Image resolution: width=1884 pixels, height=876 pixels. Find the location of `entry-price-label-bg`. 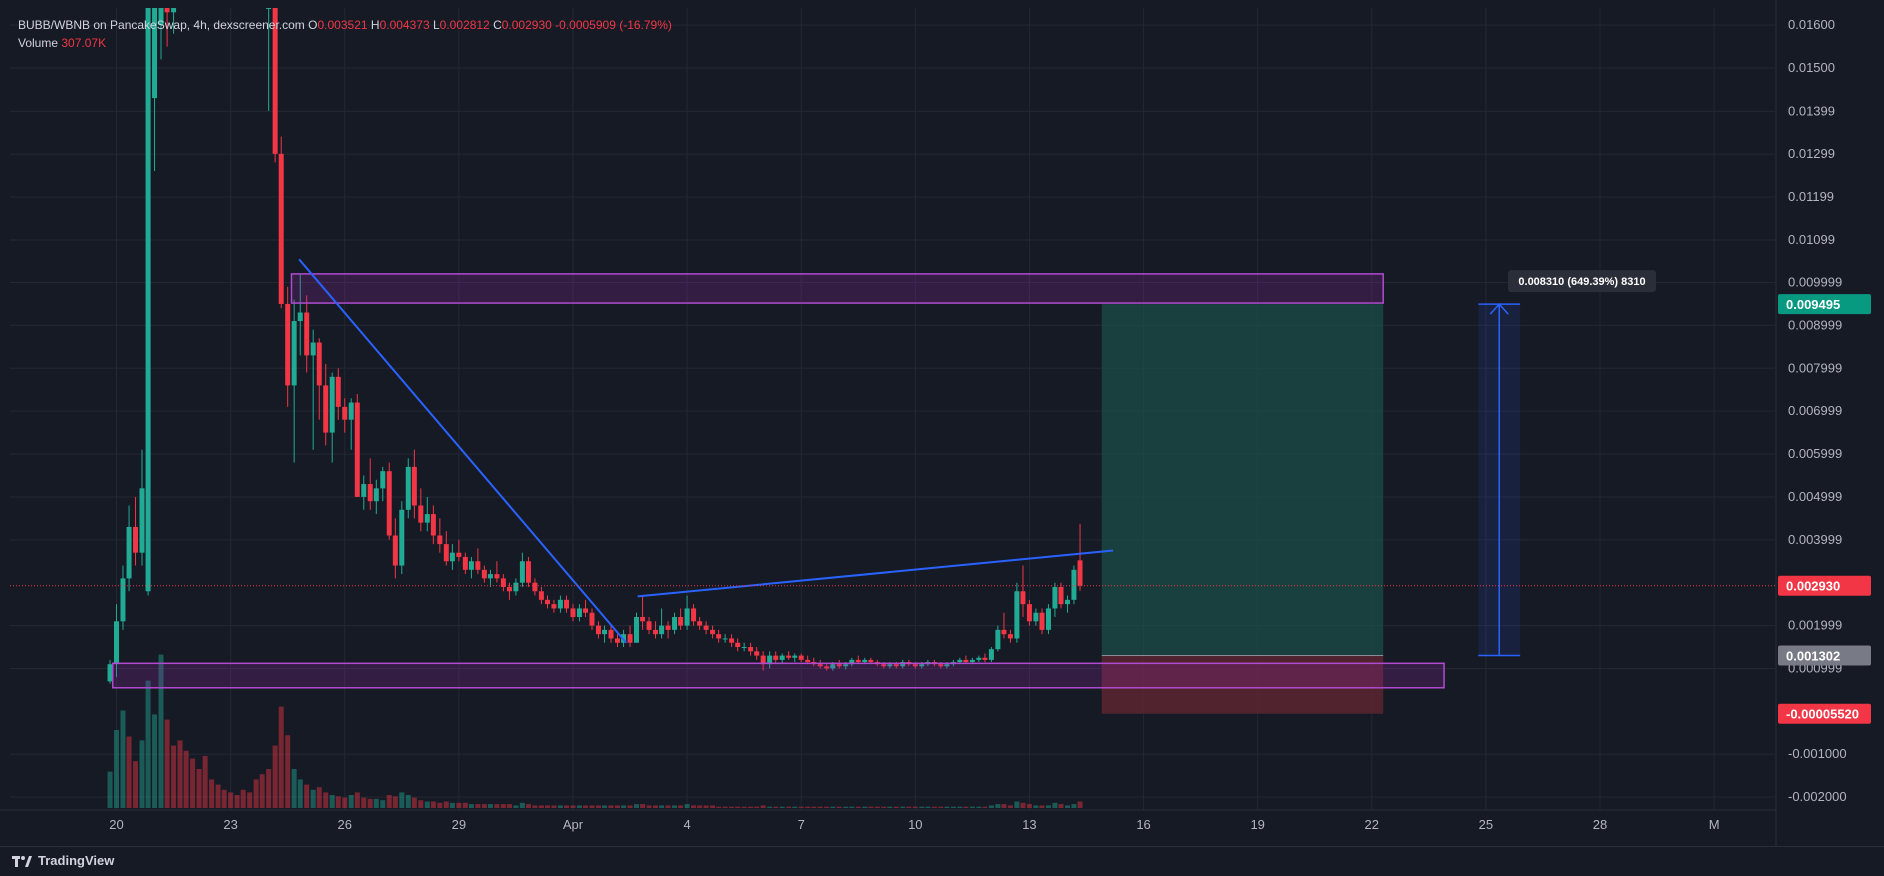

entry-price-label-bg is located at coordinates (1824, 655).